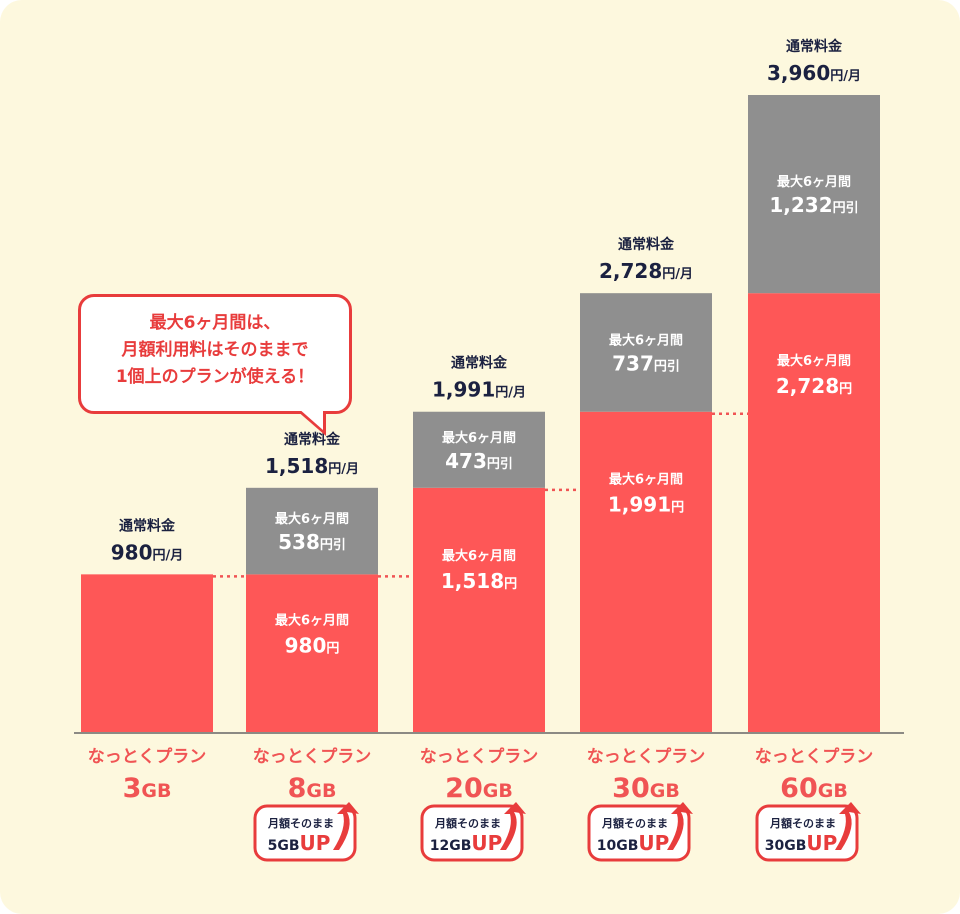 Image resolution: width=960 pixels, height=914 pixels. Describe the element at coordinates (646, 572) in the screenshot. I see `bar-discounted-30gb` at that location.